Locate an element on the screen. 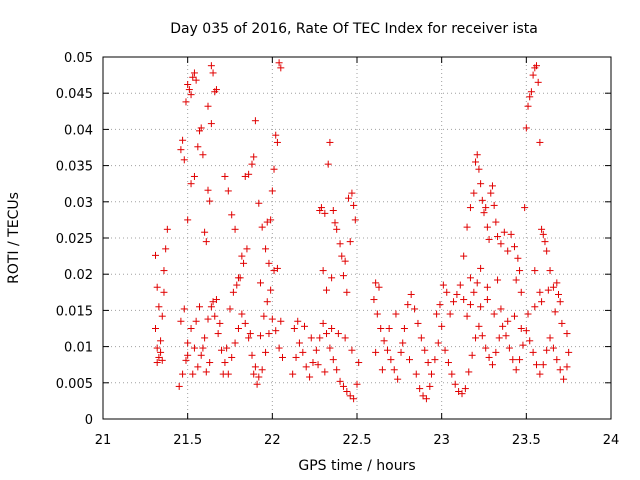 The width and height of the screenshot is (640, 480). y-tick-label: 0.01 is located at coordinates (78, 348).